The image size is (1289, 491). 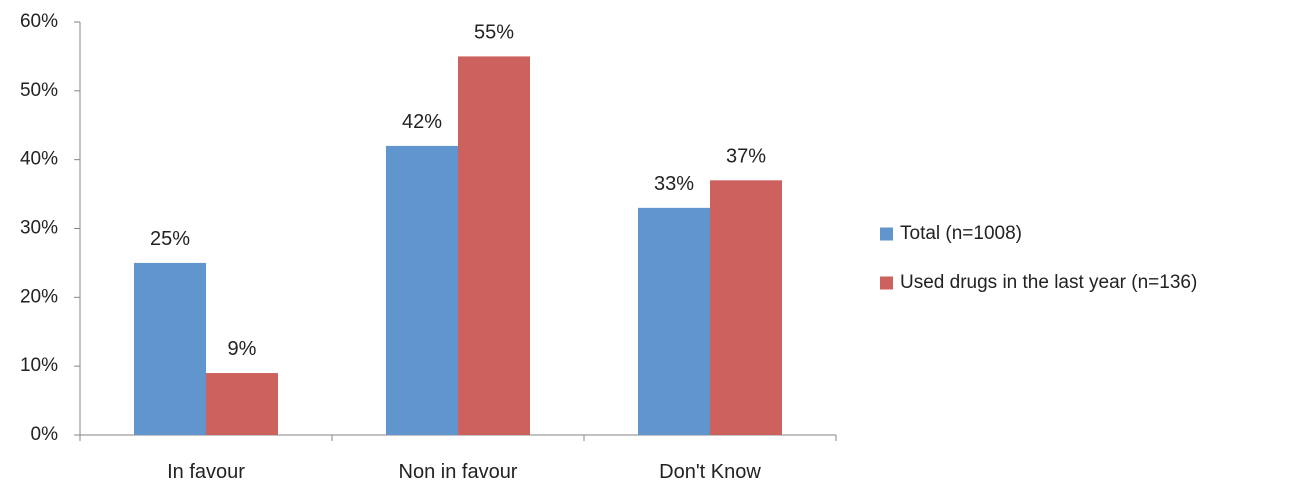 I want to click on data-label: 33%, so click(x=674, y=184).